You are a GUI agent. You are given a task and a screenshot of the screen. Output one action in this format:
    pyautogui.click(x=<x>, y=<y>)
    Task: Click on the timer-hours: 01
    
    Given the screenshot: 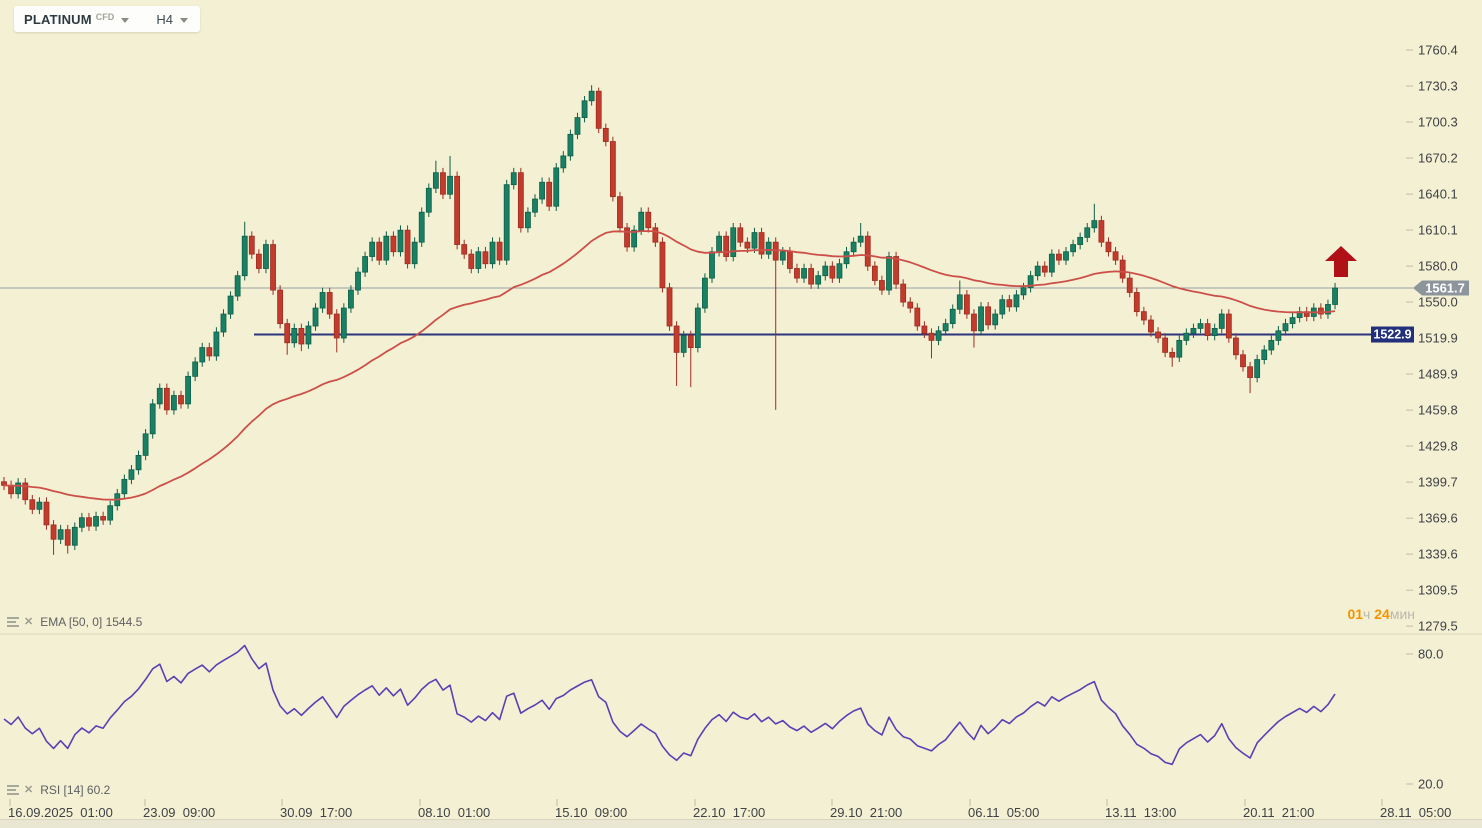 What is the action you would take?
    pyautogui.click(x=1355, y=614)
    